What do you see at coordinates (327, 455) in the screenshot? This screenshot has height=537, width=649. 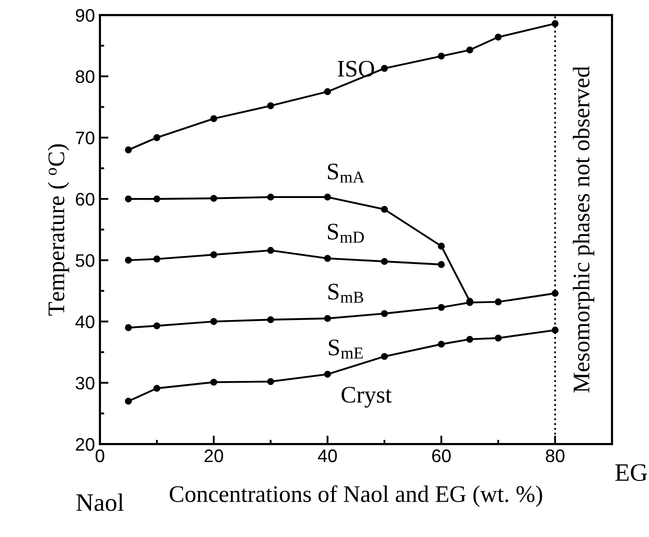 I see `x-tick-label: 40` at bounding box center [327, 455].